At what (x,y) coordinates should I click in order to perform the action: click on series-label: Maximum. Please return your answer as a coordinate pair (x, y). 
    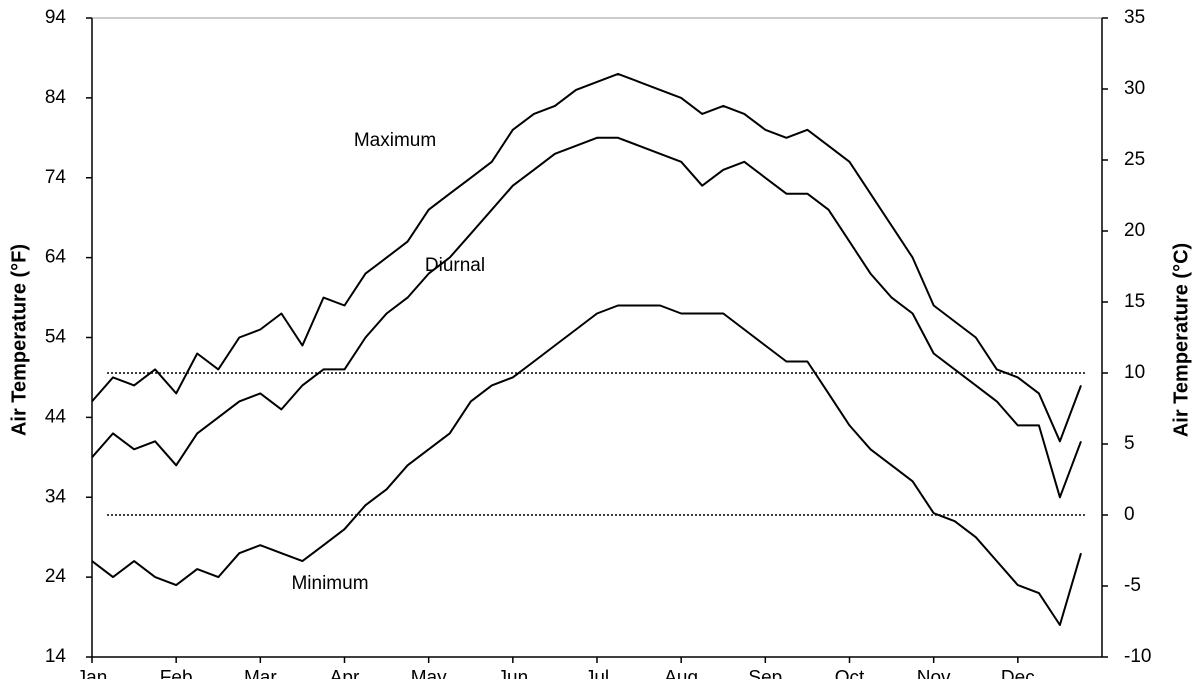
    Looking at the image, I should click on (395, 140).